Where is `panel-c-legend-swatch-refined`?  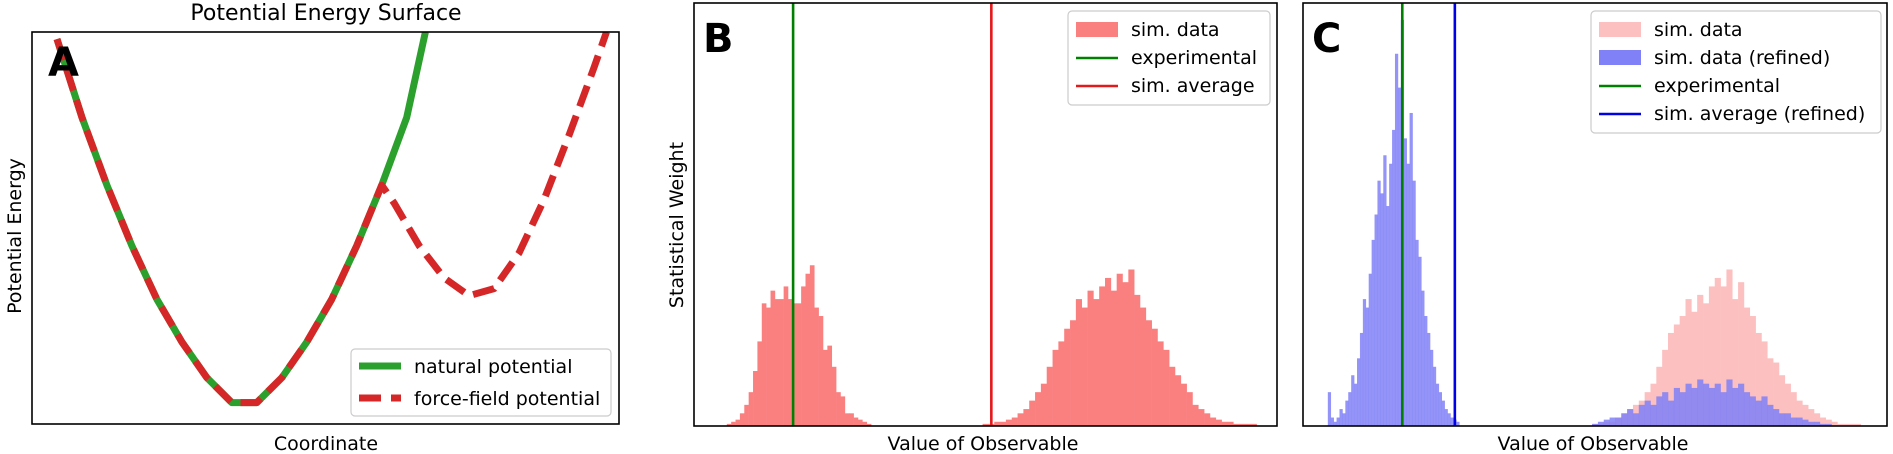 panel-c-legend-swatch-refined is located at coordinates (1620, 57).